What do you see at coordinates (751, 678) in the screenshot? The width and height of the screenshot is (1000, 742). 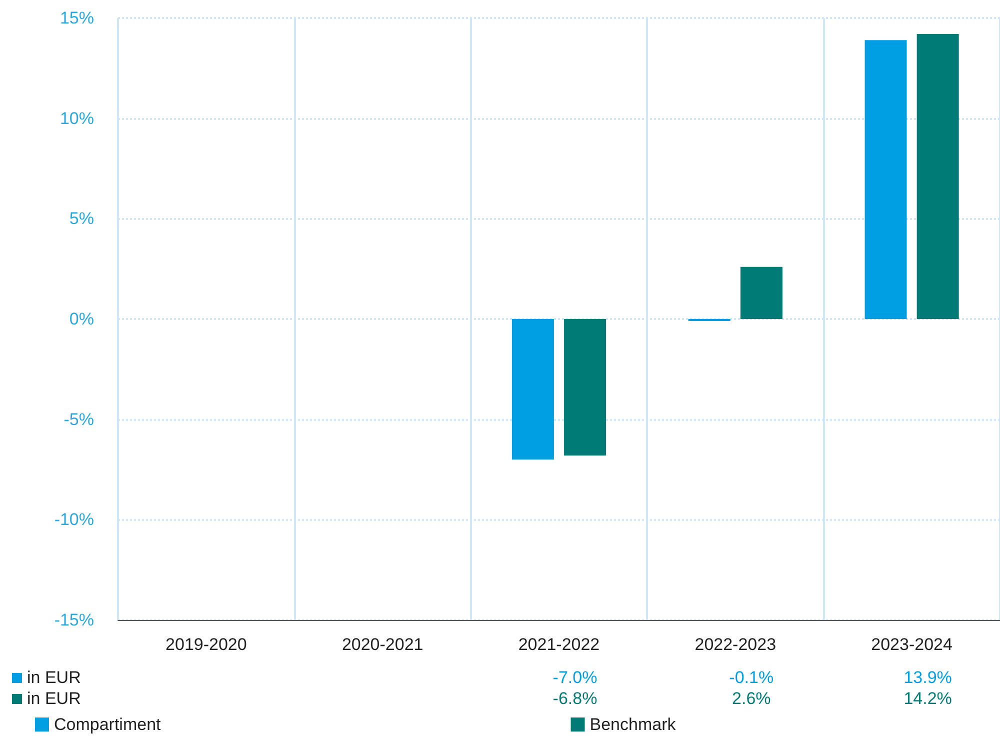 I see `data-label: -0.1%` at bounding box center [751, 678].